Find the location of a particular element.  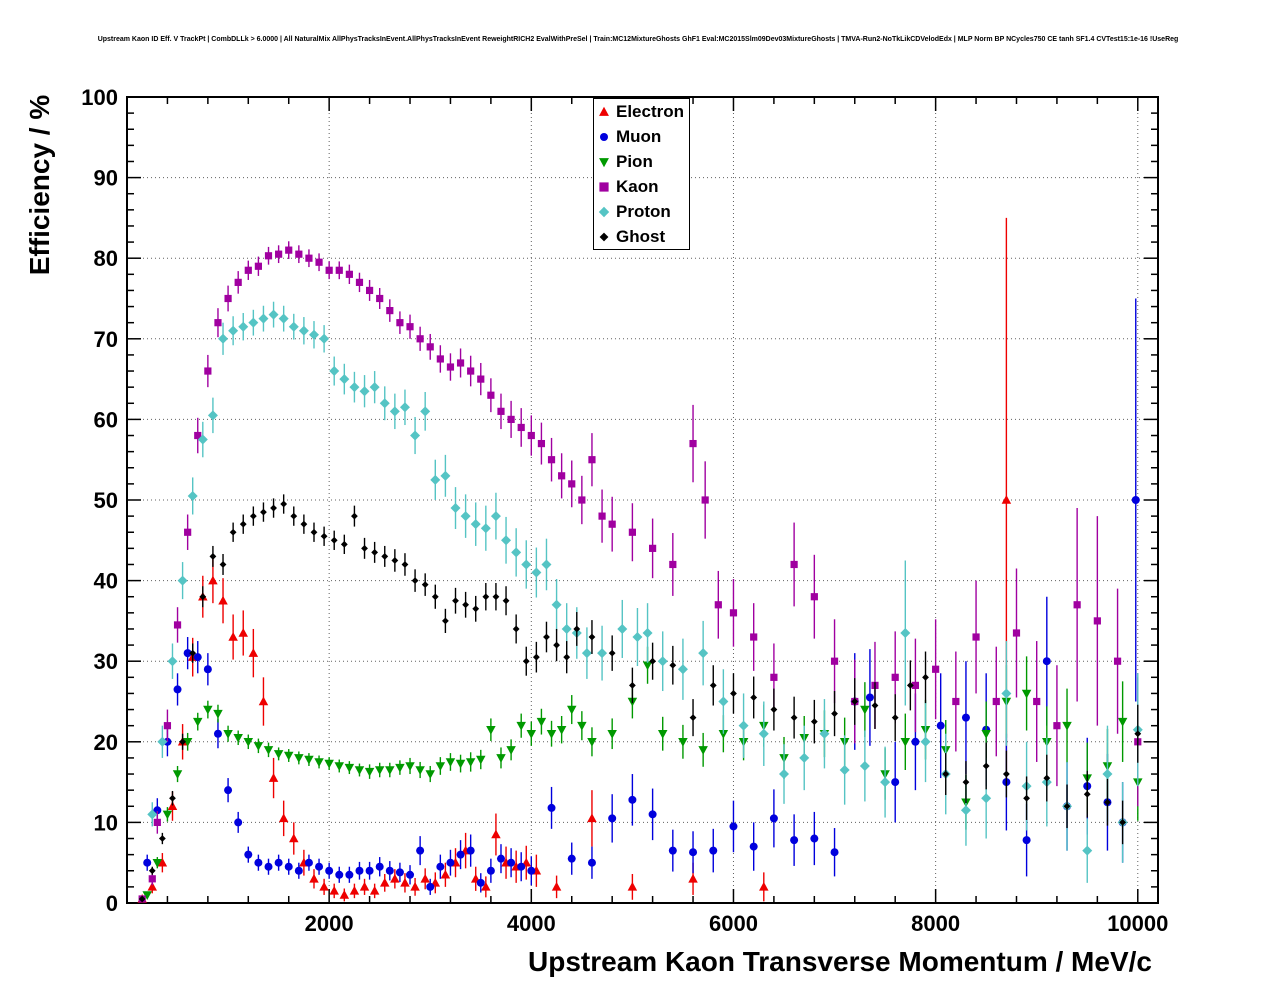

y-tick-label: 40 is located at coordinates (106, 581).